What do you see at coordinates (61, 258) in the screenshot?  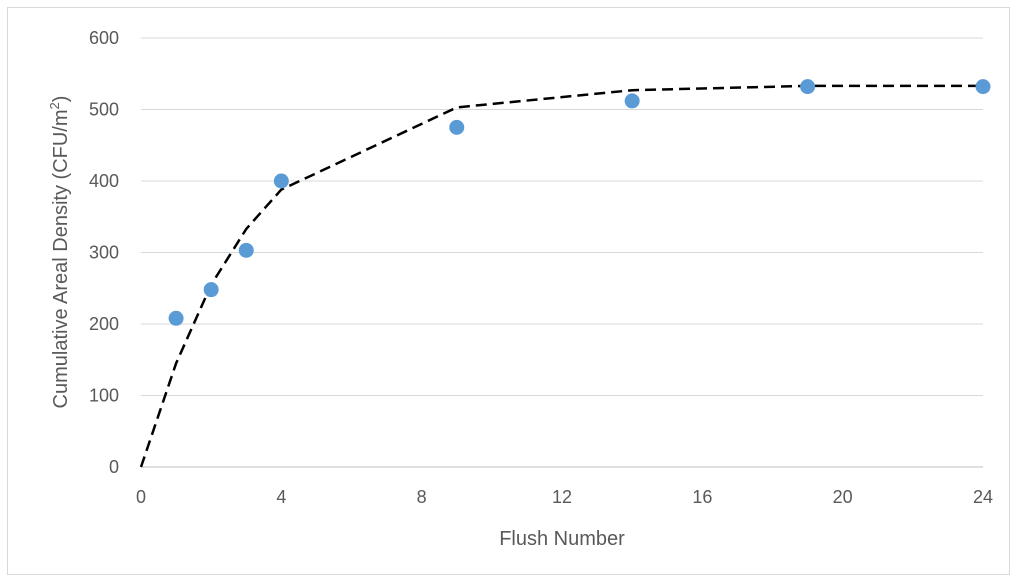 I see `y-axis-title-main: Cumulative Areal Density (CFU/m` at bounding box center [61, 258].